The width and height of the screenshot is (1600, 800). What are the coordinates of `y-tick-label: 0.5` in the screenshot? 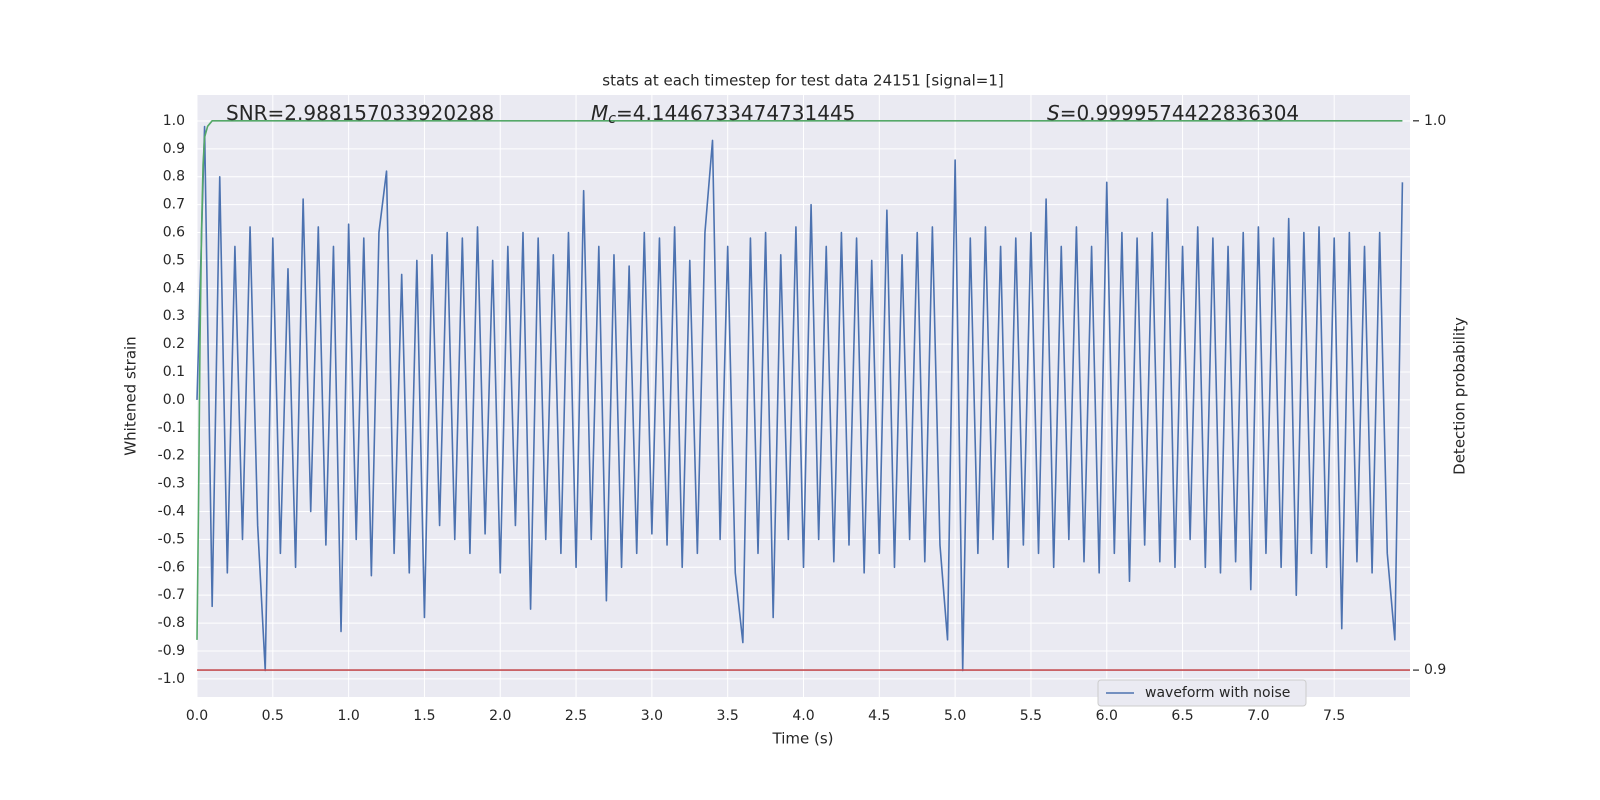 It's located at (174, 260).